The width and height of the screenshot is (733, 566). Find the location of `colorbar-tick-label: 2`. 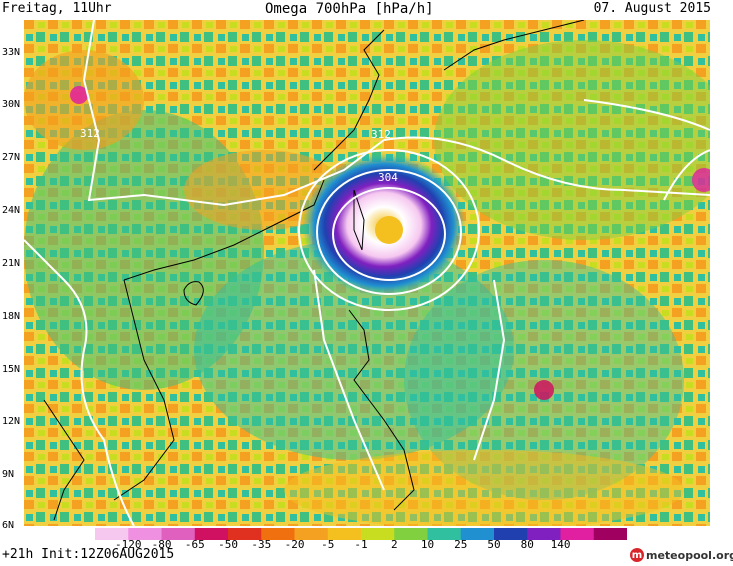

colorbar-tick-label: 2 is located at coordinates (394, 544).